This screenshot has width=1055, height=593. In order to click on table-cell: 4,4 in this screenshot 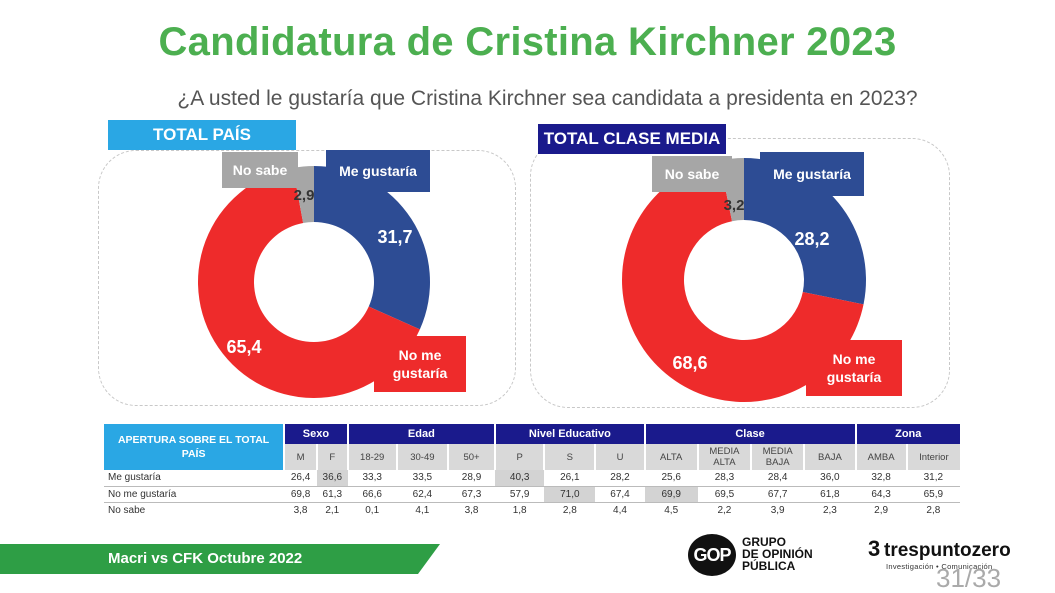, I will do `click(620, 509)`.